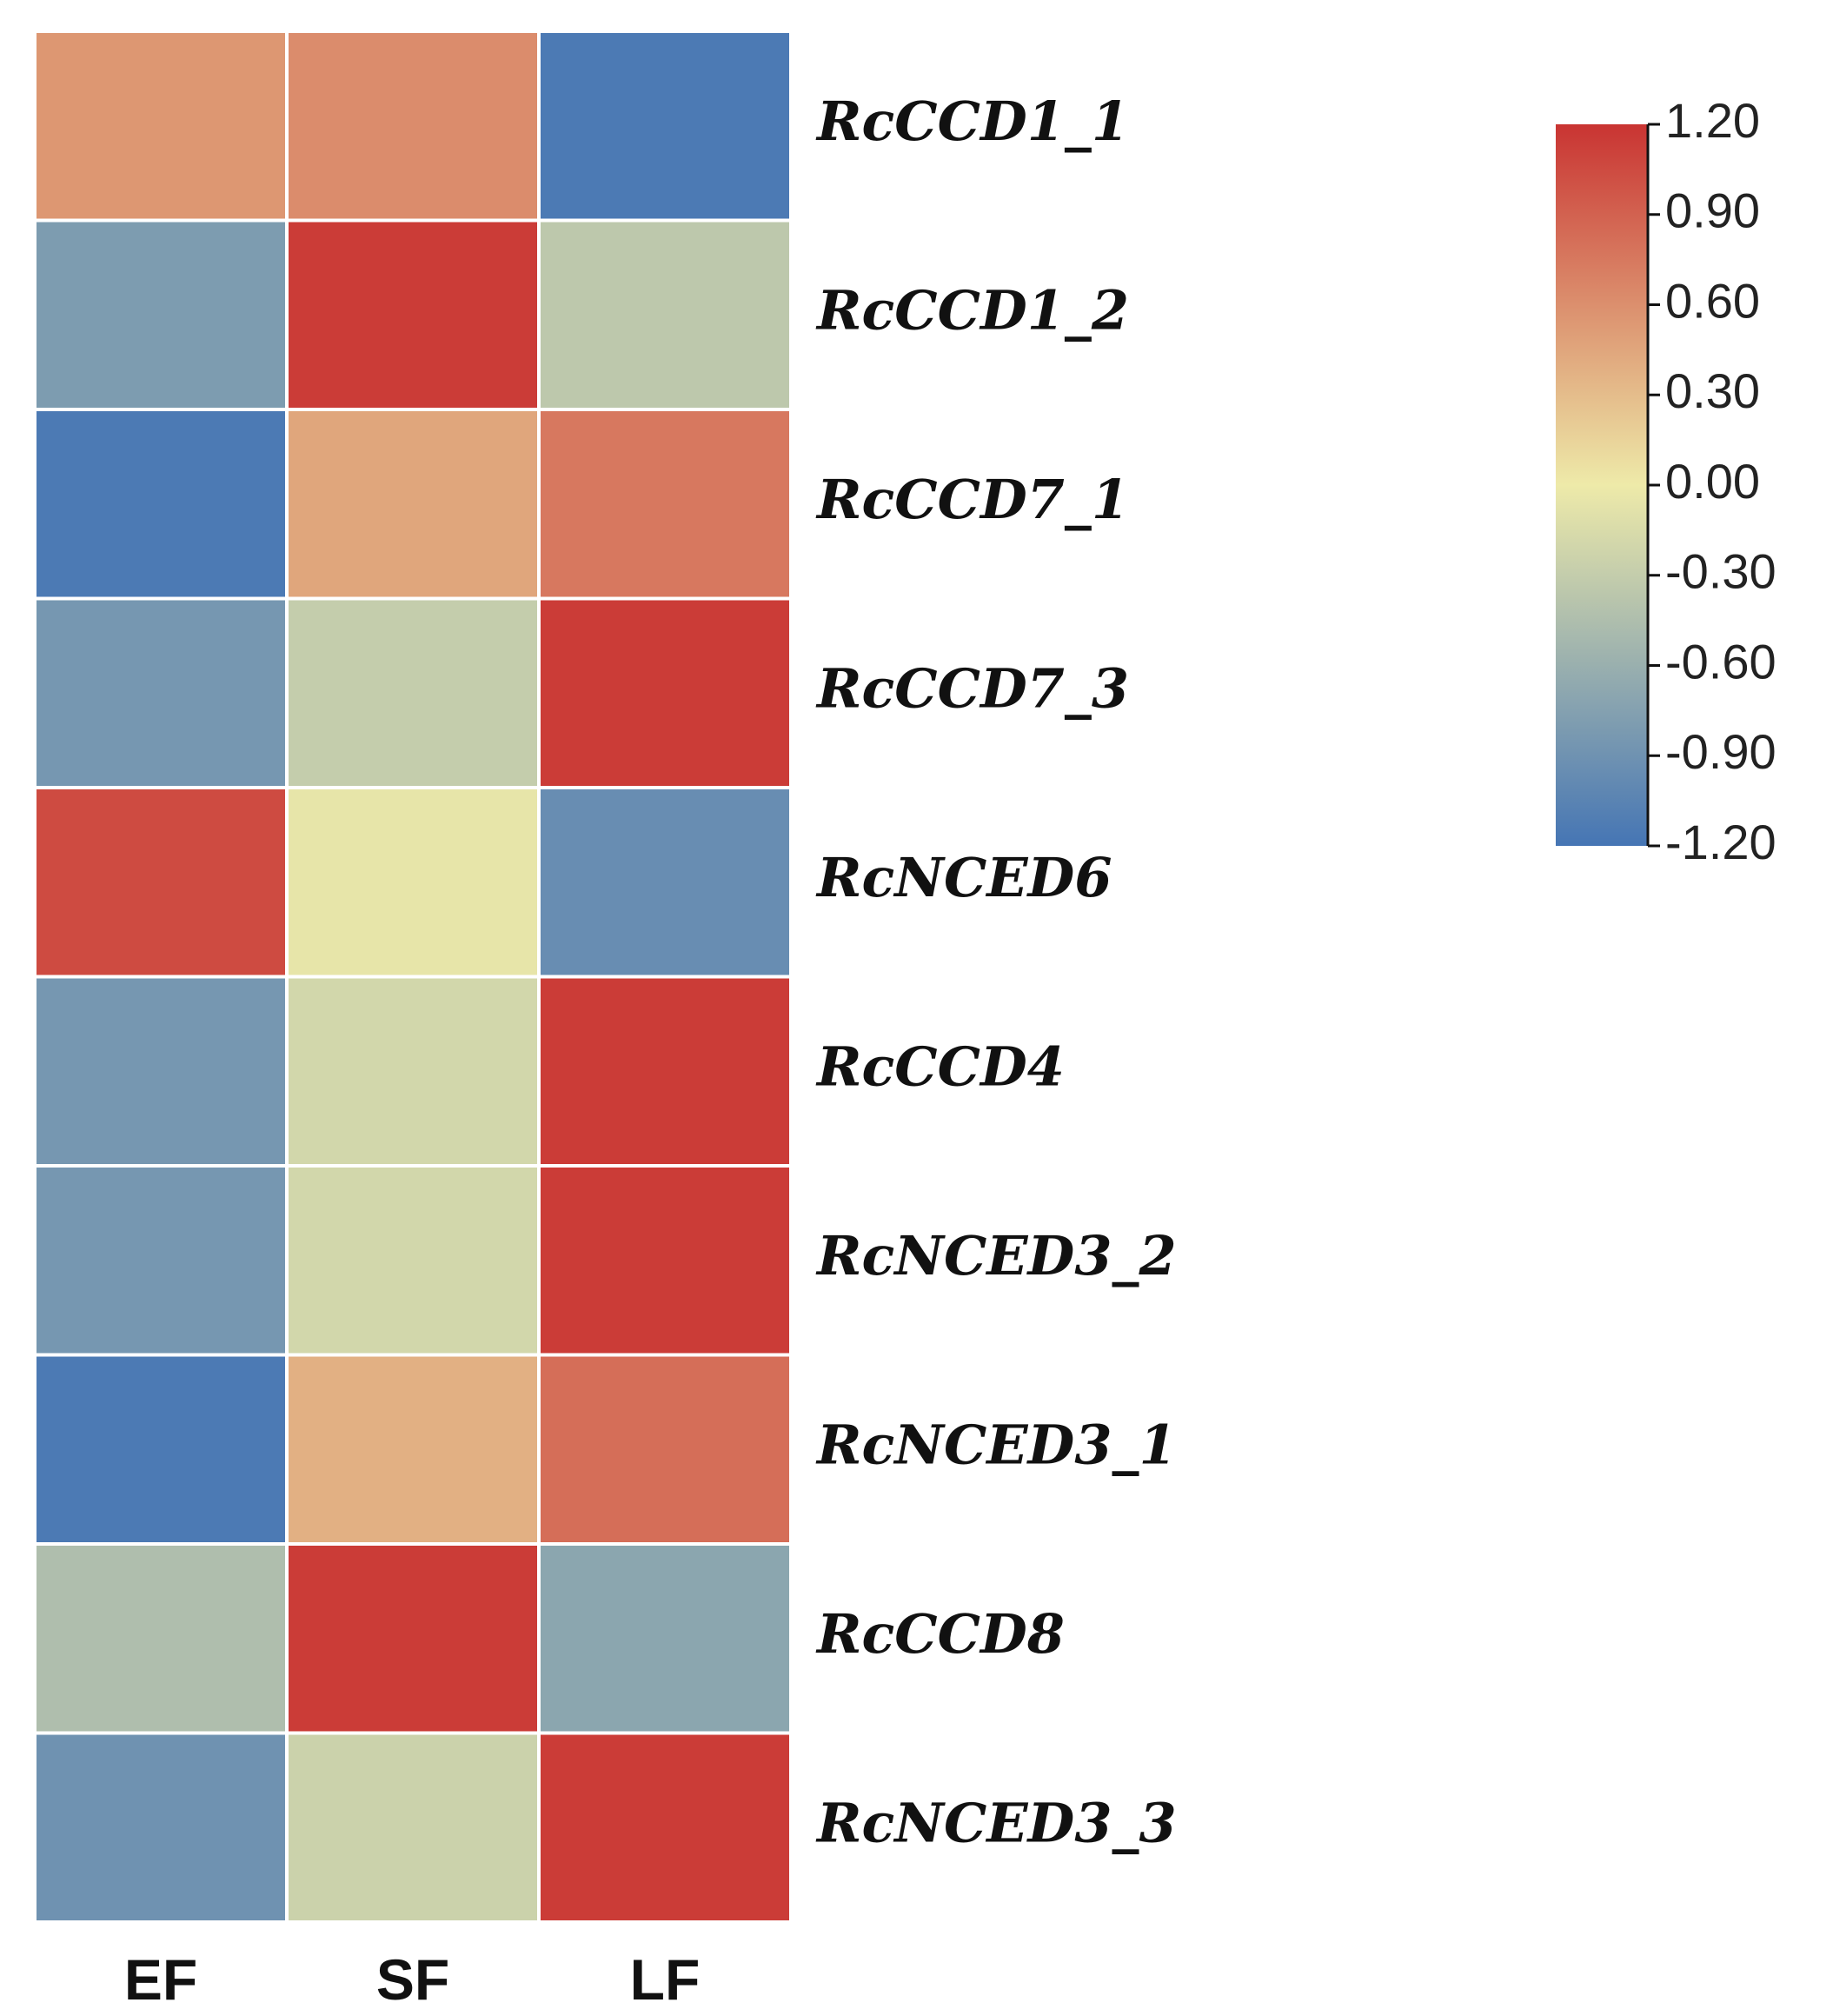 This screenshot has width=1833, height=2016. What do you see at coordinates (972, 500) in the screenshot?
I see `row-label: RcCCD7_1` at bounding box center [972, 500].